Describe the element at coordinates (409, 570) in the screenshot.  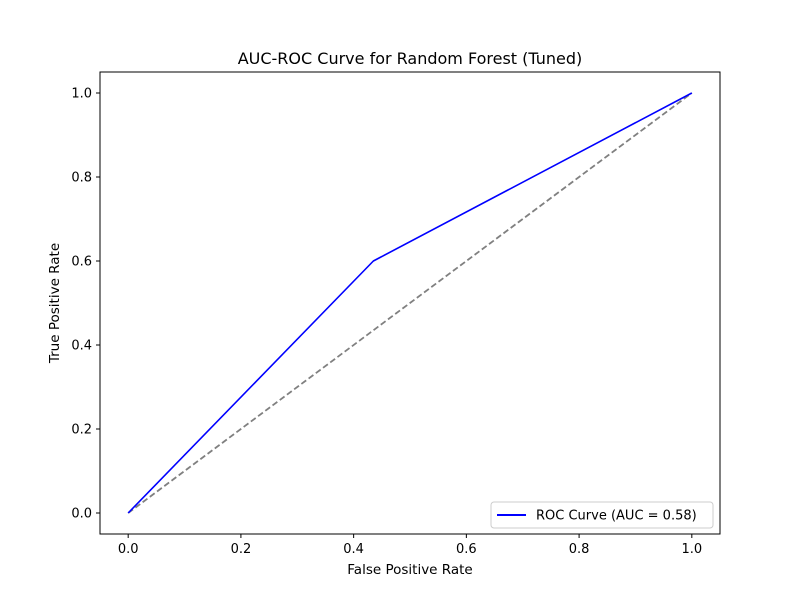
I see `x-axis-label: False Positive Rate` at that location.